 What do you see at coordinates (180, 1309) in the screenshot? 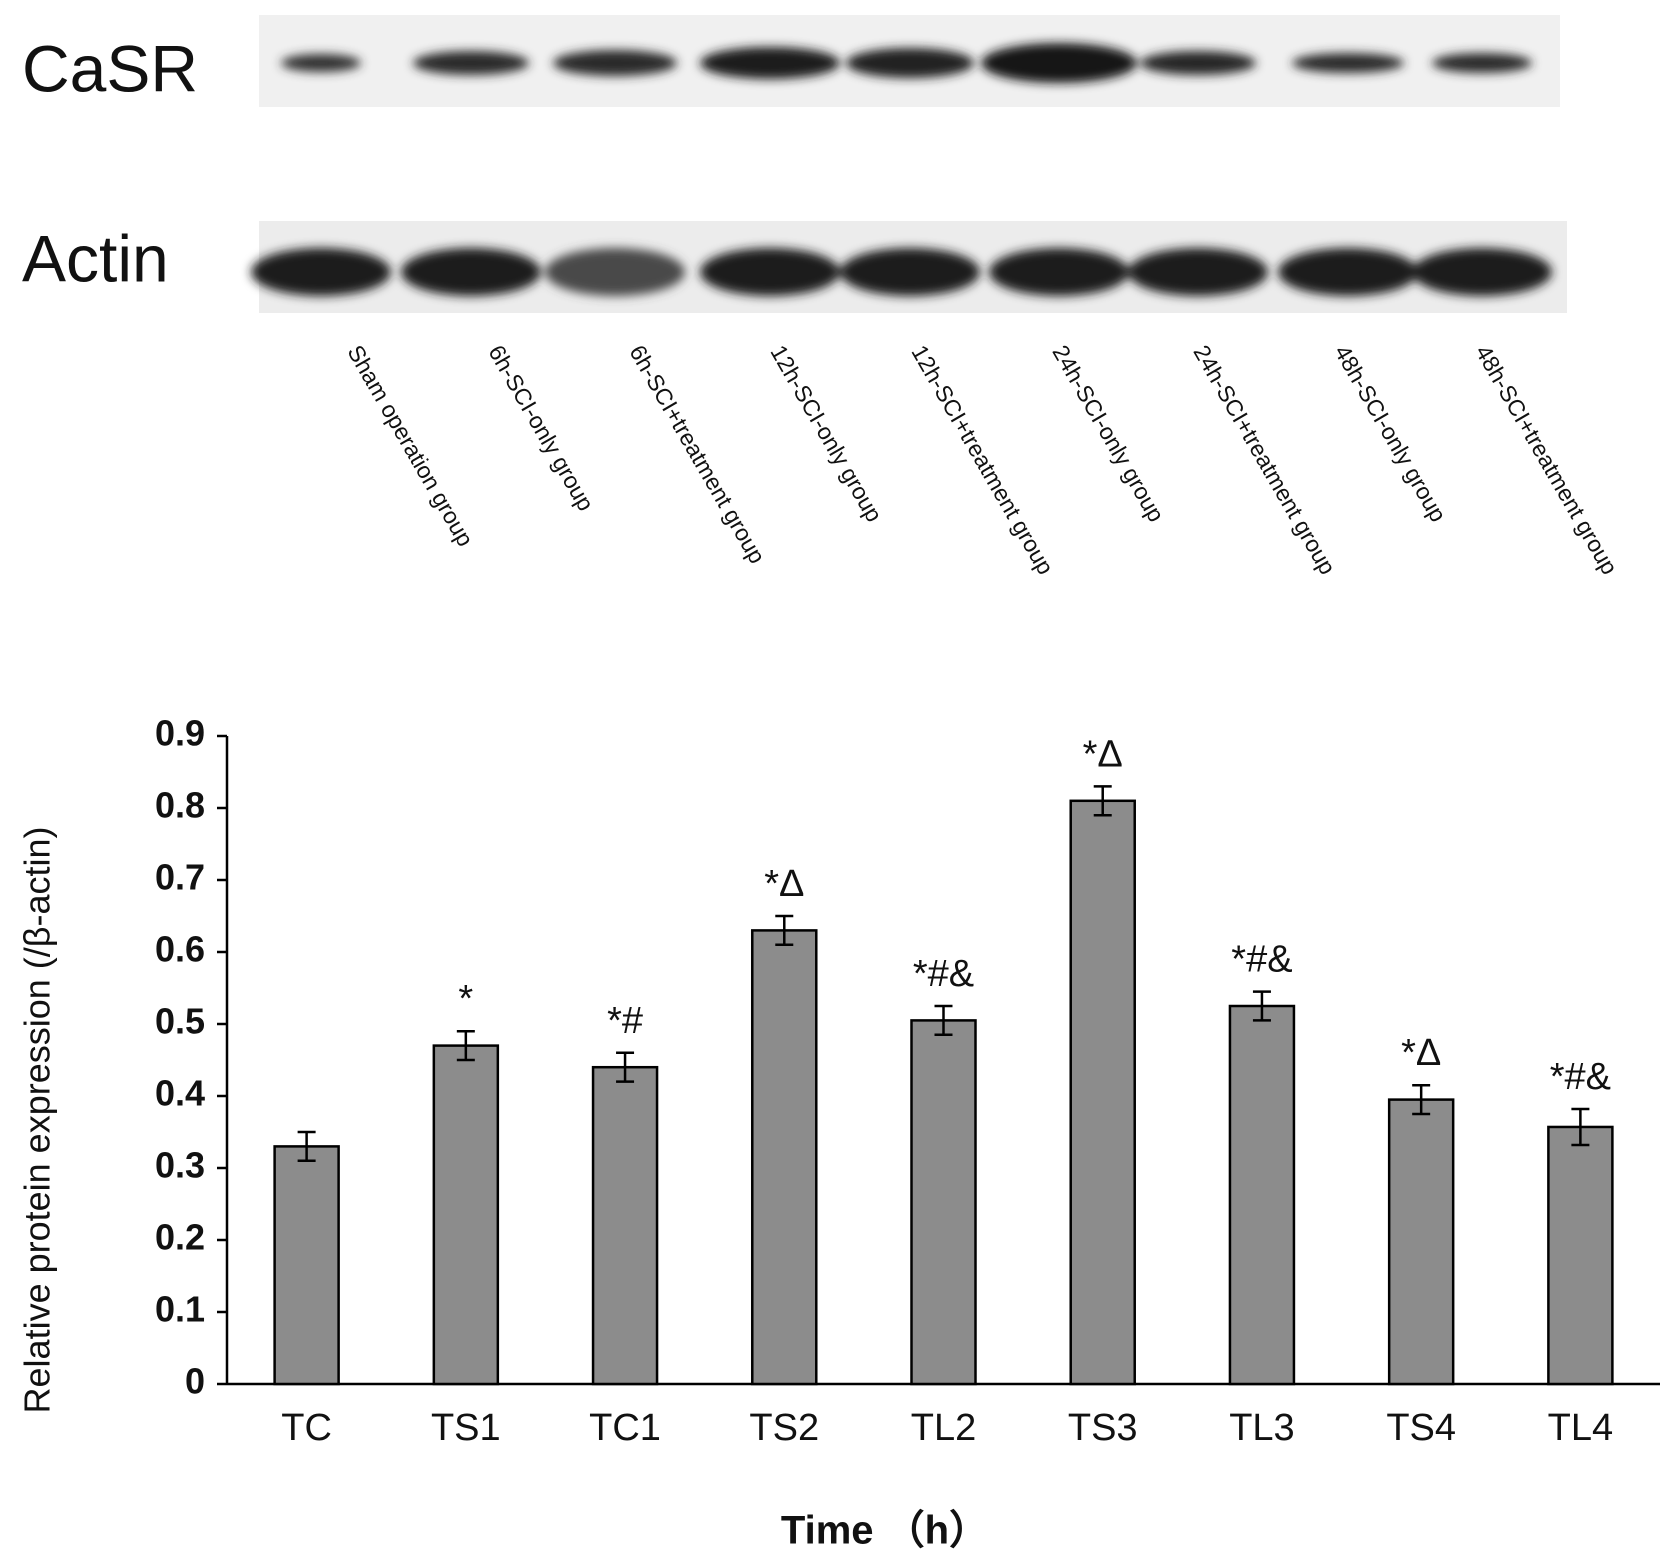
I see `y-tick-label: 0.1` at bounding box center [180, 1309].